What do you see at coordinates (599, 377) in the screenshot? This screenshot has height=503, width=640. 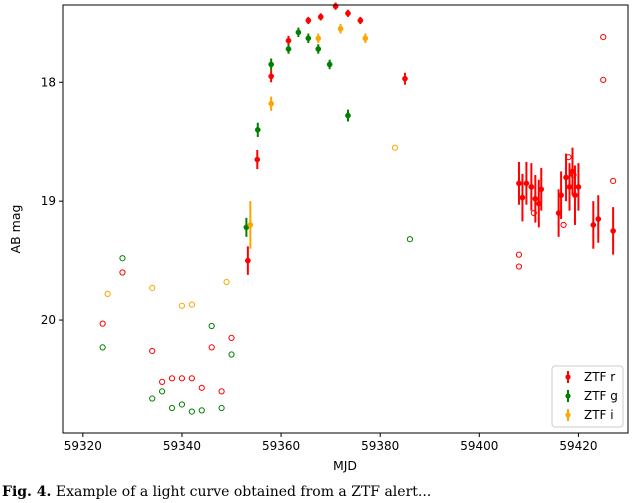 I see `legend-label: ZTF r` at bounding box center [599, 377].